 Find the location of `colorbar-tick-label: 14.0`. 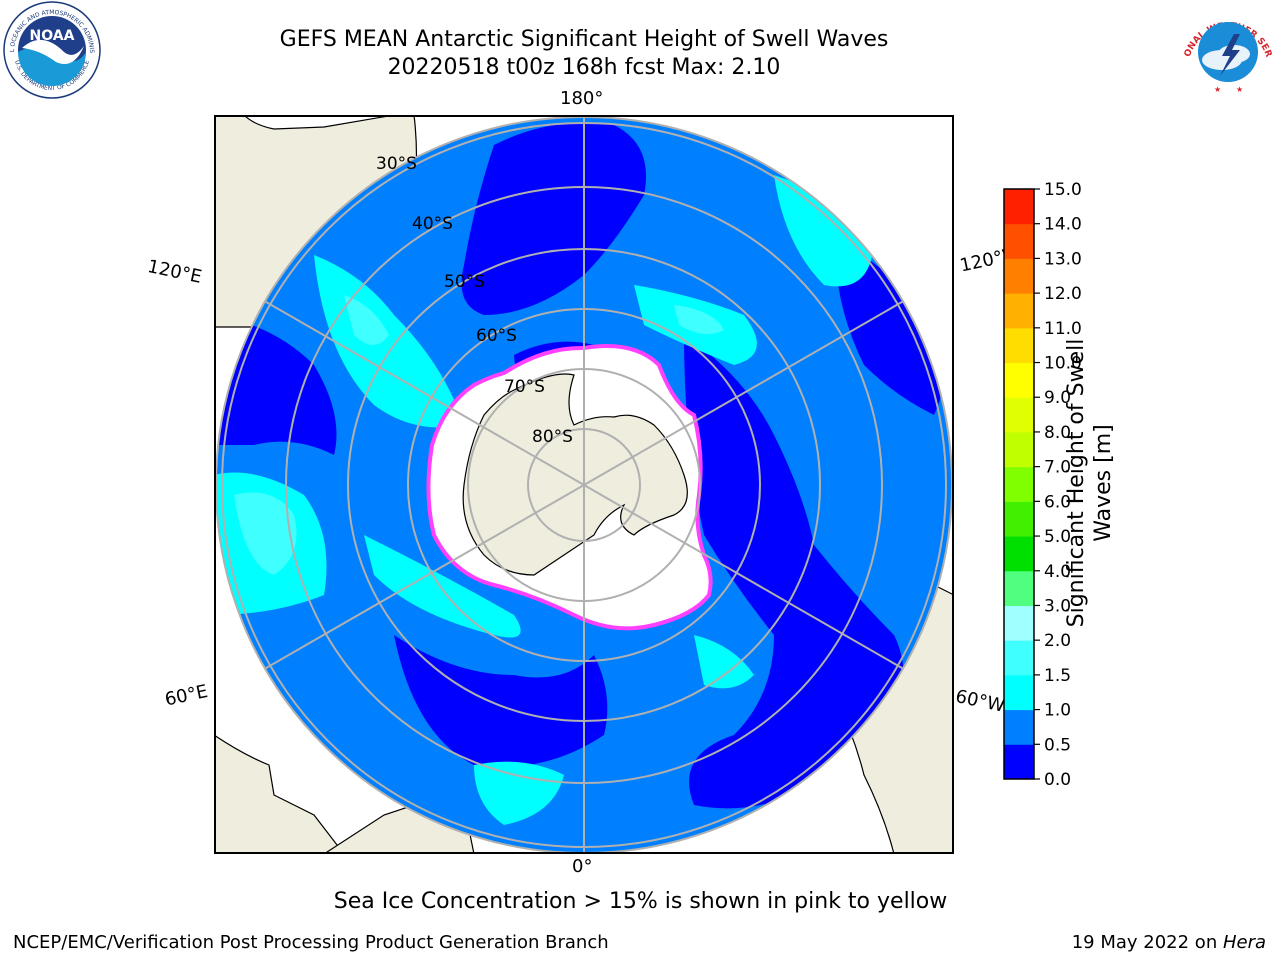

colorbar-tick-label: 14.0 is located at coordinates (1063, 225).